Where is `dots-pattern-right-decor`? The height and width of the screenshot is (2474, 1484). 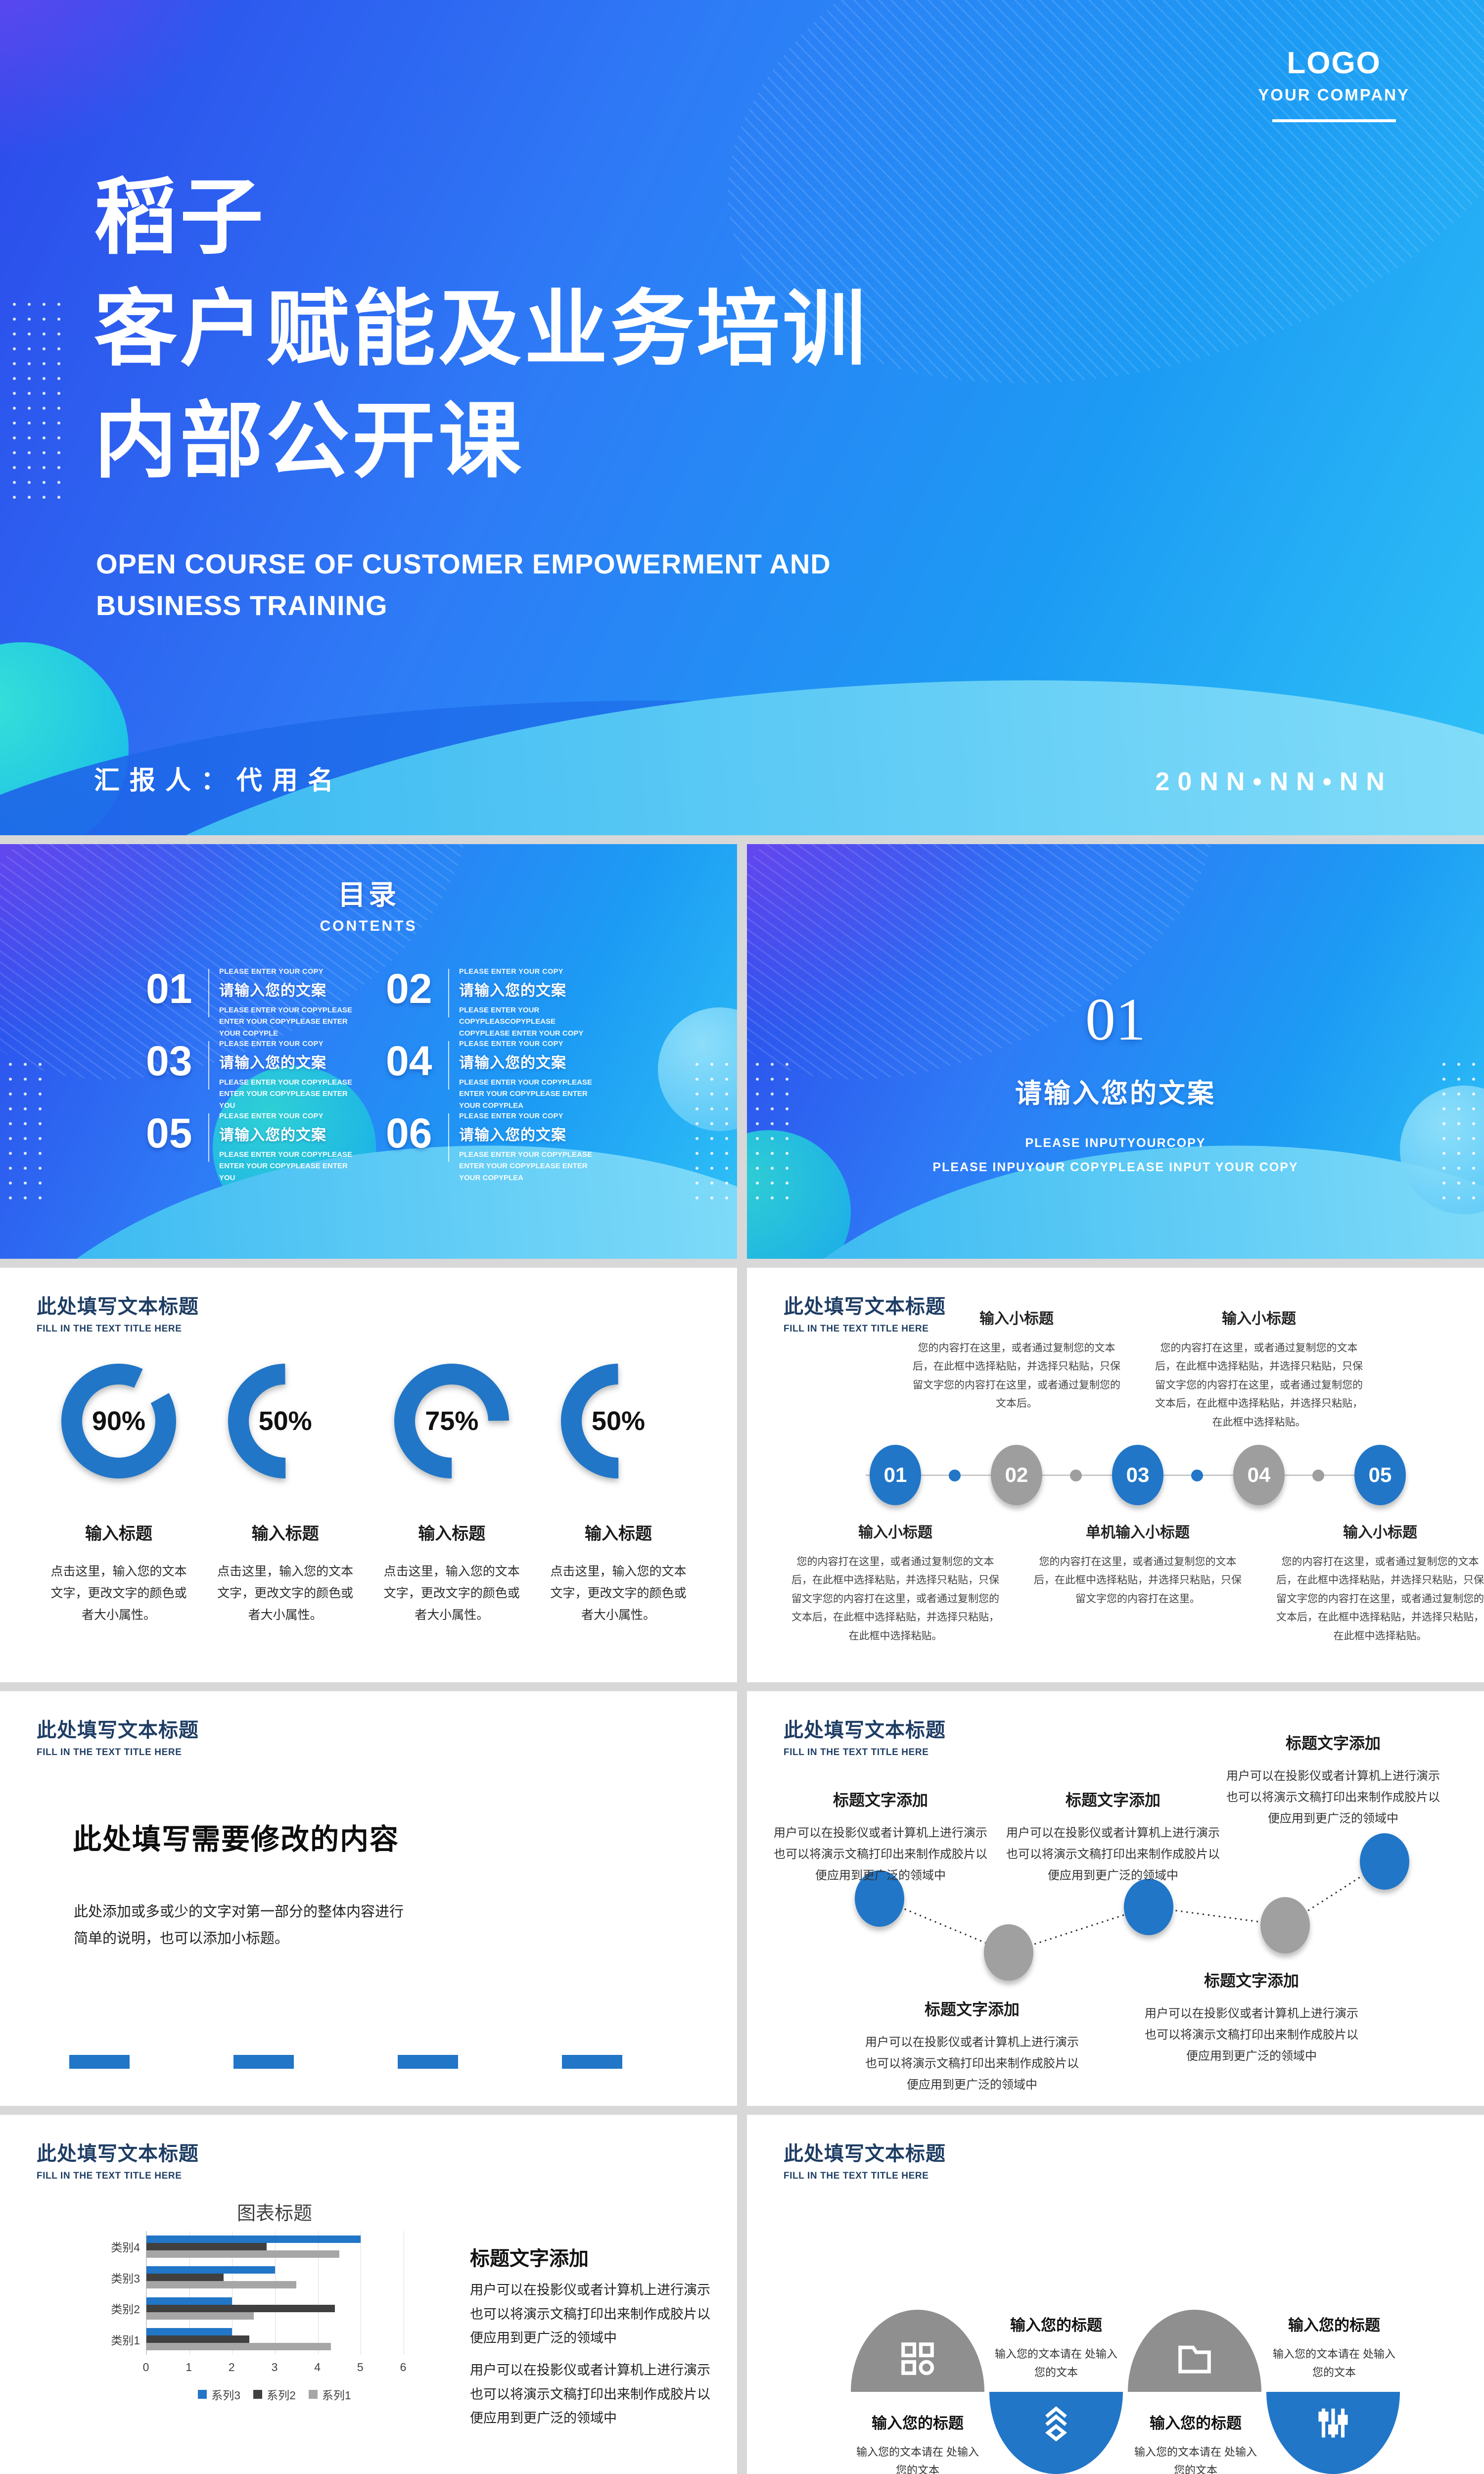
dots-pattern-right-decor is located at coordinates (1459, 1131).